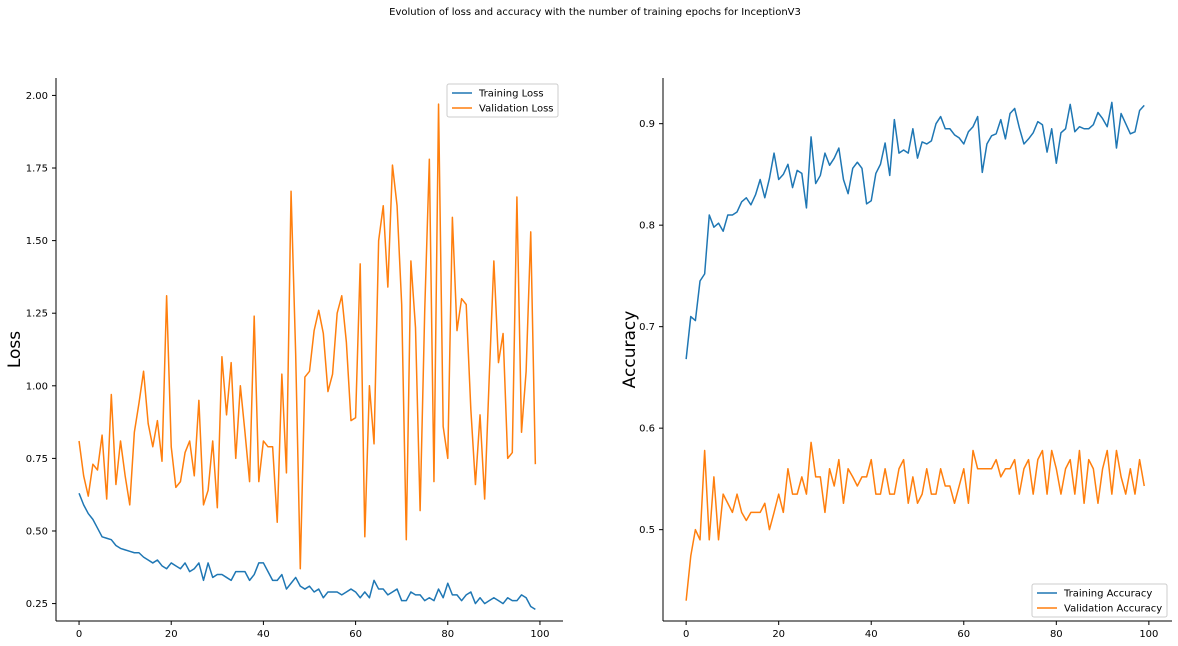 The image size is (1178, 646). Describe the element at coordinates (511, 94) in the screenshot. I see `legend-label: Training Loss` at that location.